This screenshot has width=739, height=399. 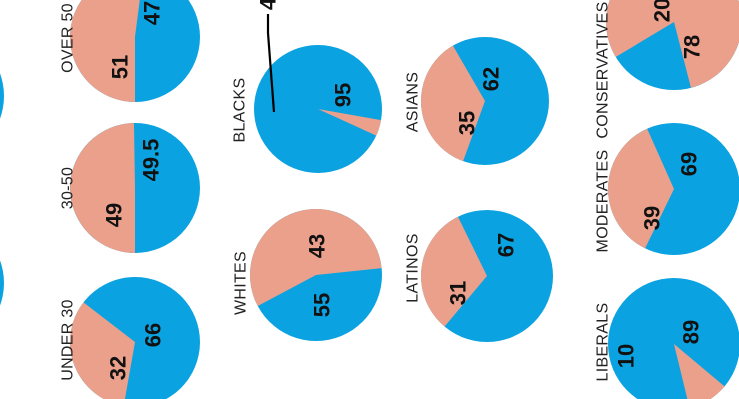 I want to click on pie-moderates: MODERATES 69 39, so click(x=667, y=189).